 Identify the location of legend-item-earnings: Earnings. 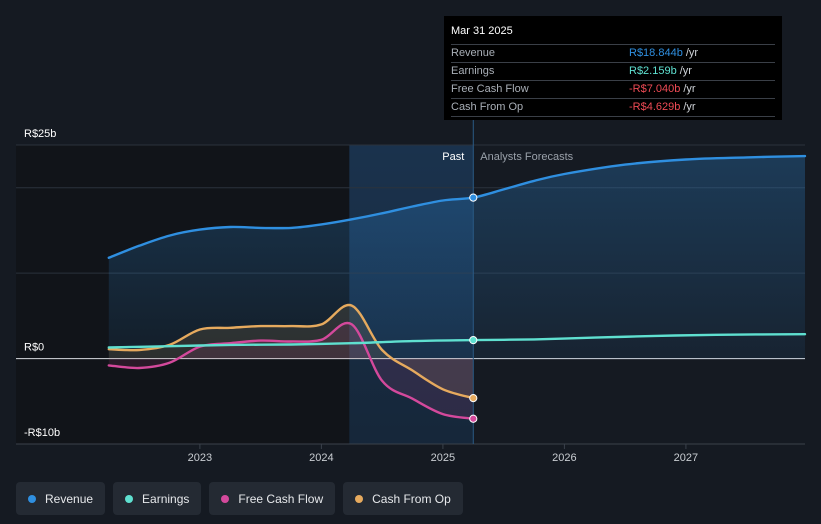
(157, 498).